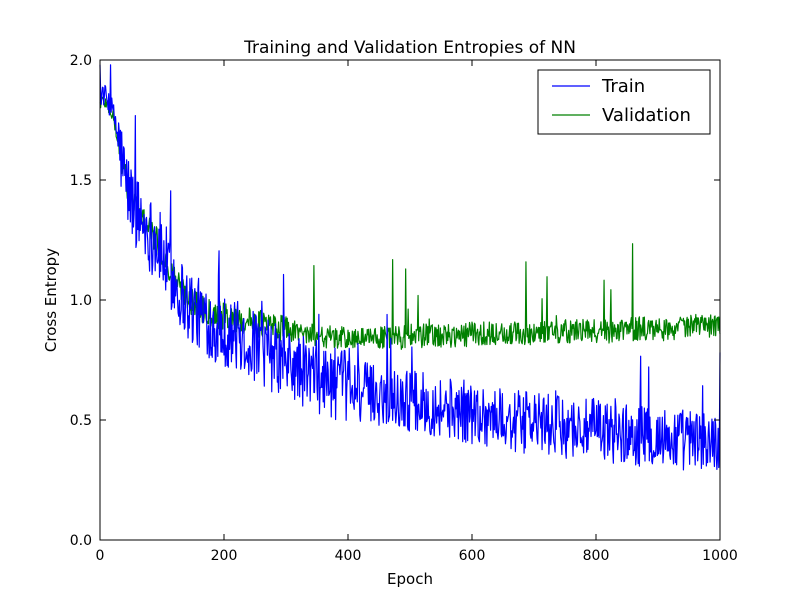 The height and width of the screenshot is (600, 800). I want to click on y-tick-label: 2.0, so click(81, 61).